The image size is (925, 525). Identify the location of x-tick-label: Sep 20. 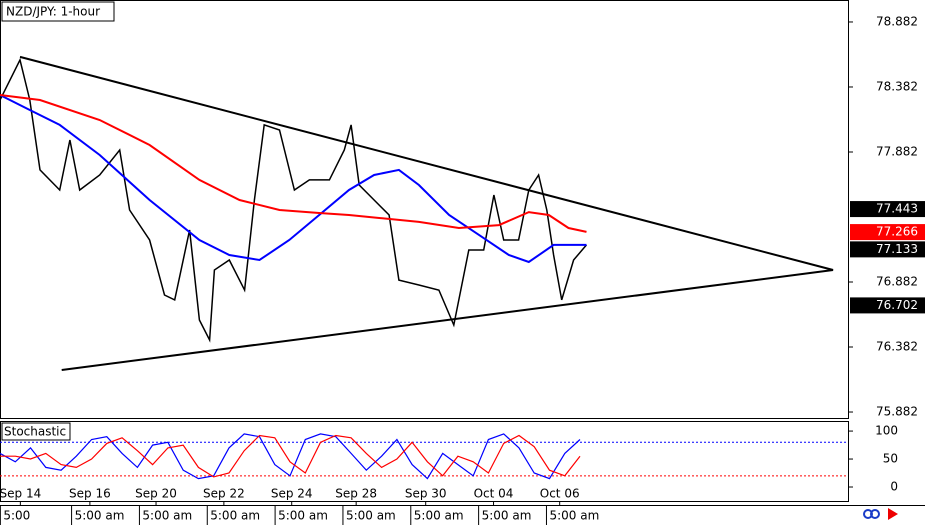
(156, 494).